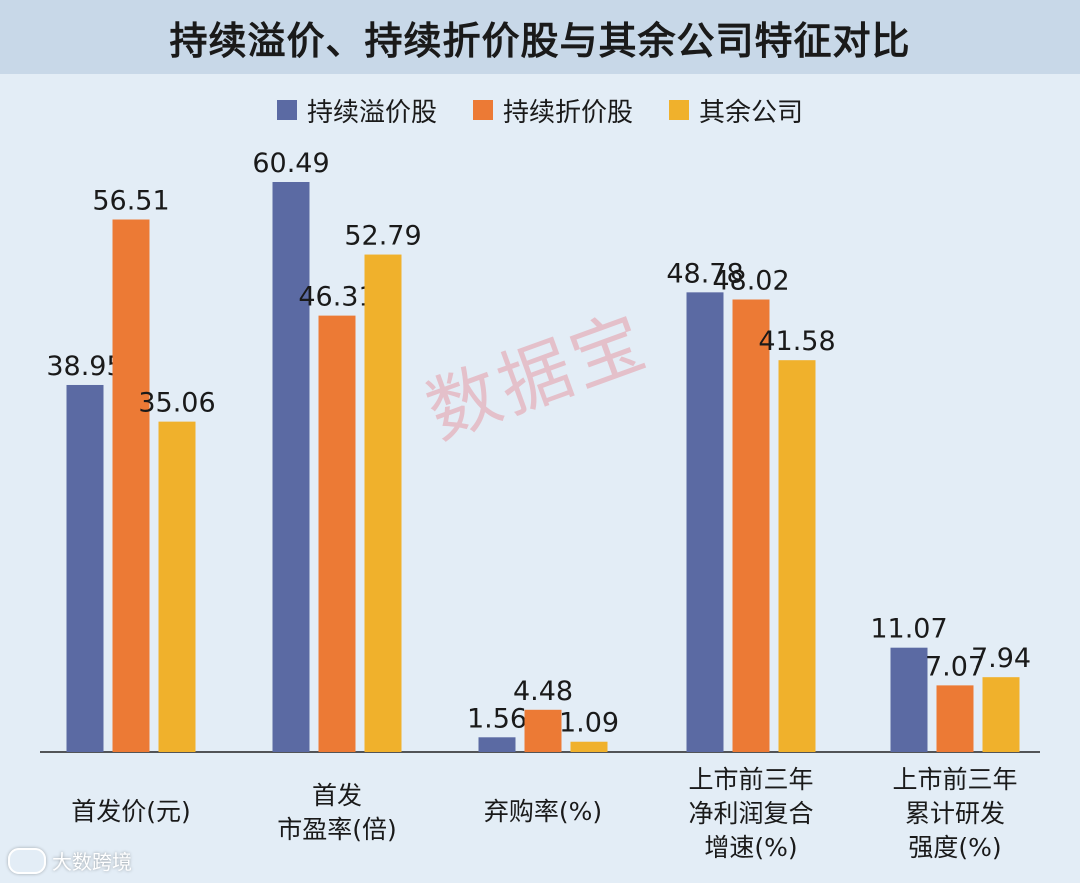  I want to click on value-label-2-series-2: 46.31, so click(336, 297).